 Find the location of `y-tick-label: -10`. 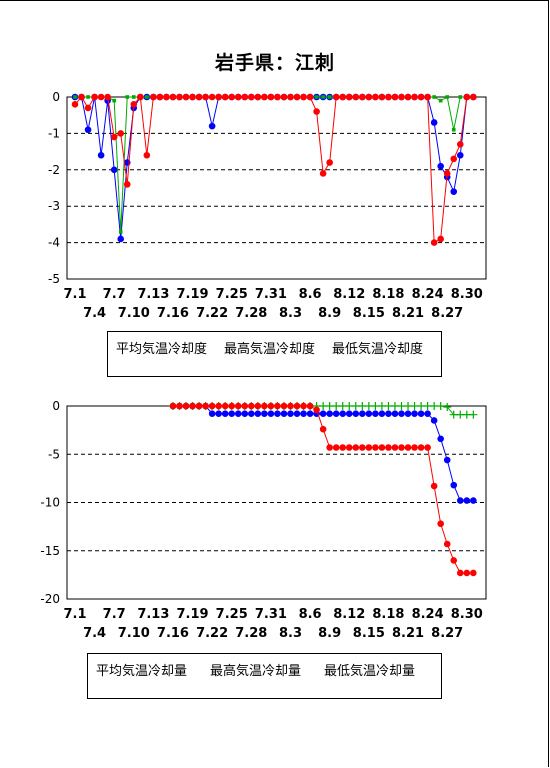

y-tick-label: -10 is located at coordinates (50, 503).